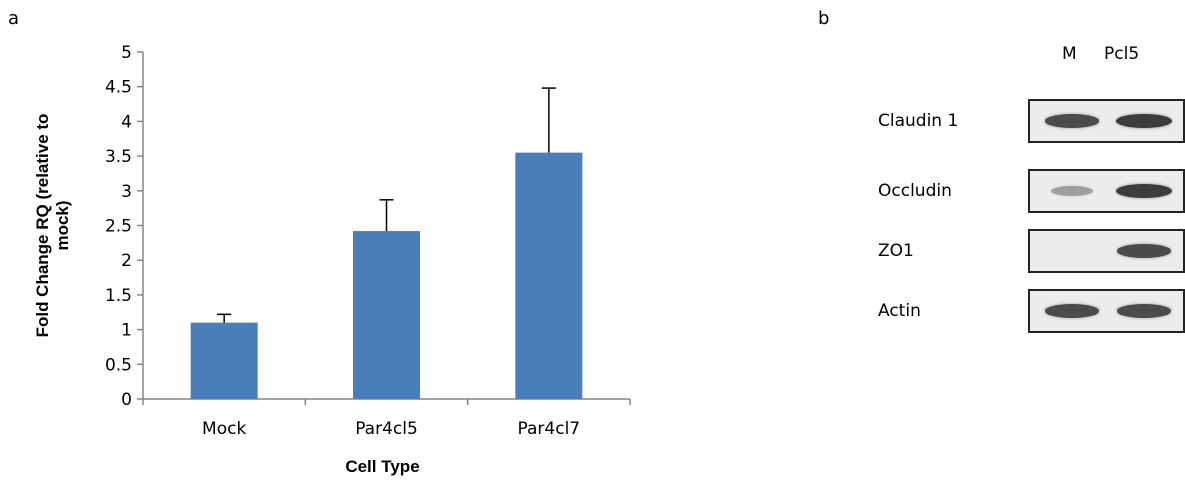 The width and height of the screenshot is (1185, 481). I want to click on y-tick-label: 4.5, so click(118, 88).